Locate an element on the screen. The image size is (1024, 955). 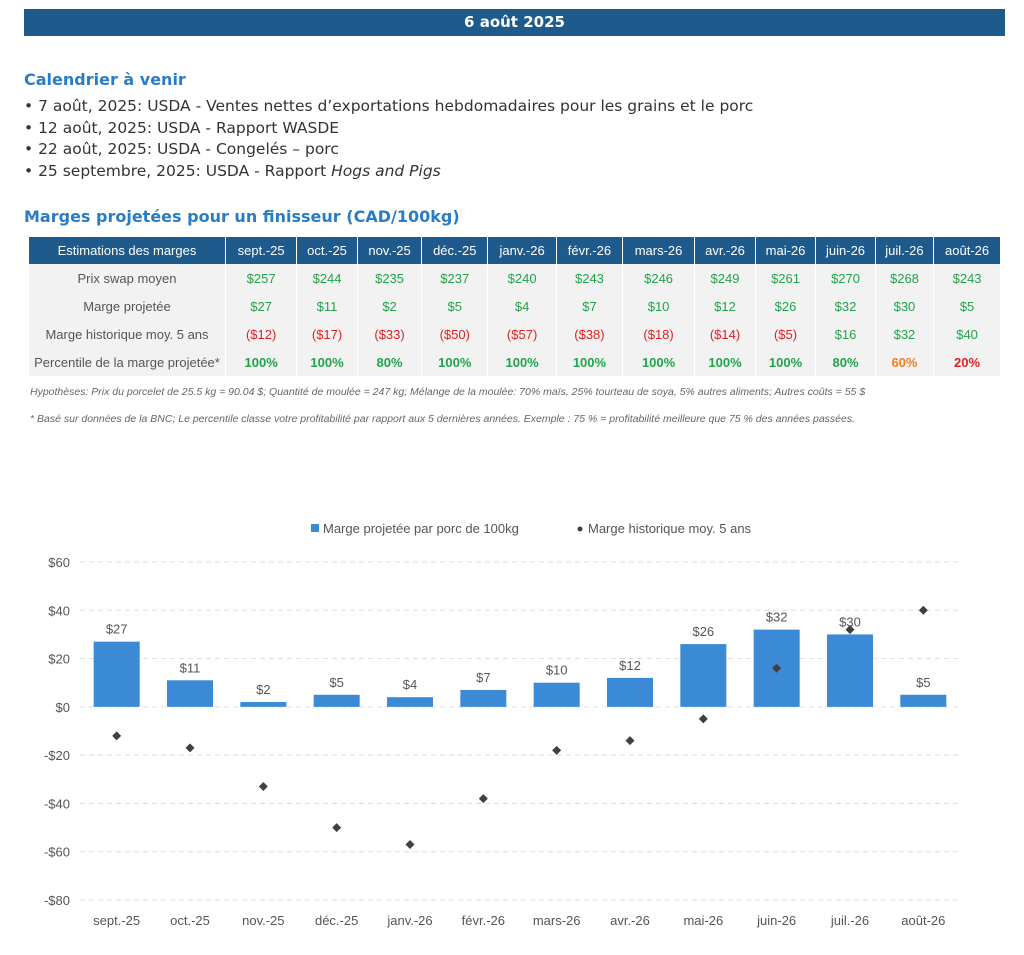
table-cell: ($38) is located at coordinates (589, 334).